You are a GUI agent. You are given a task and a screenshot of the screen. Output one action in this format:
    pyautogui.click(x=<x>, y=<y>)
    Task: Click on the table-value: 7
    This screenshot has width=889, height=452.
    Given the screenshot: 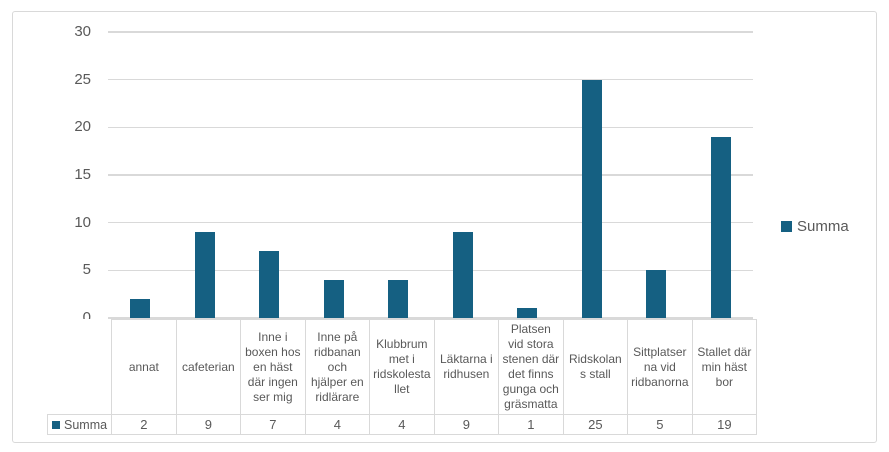 What is the action you would take?
    pyautogui.click(x=273, y=424)
    